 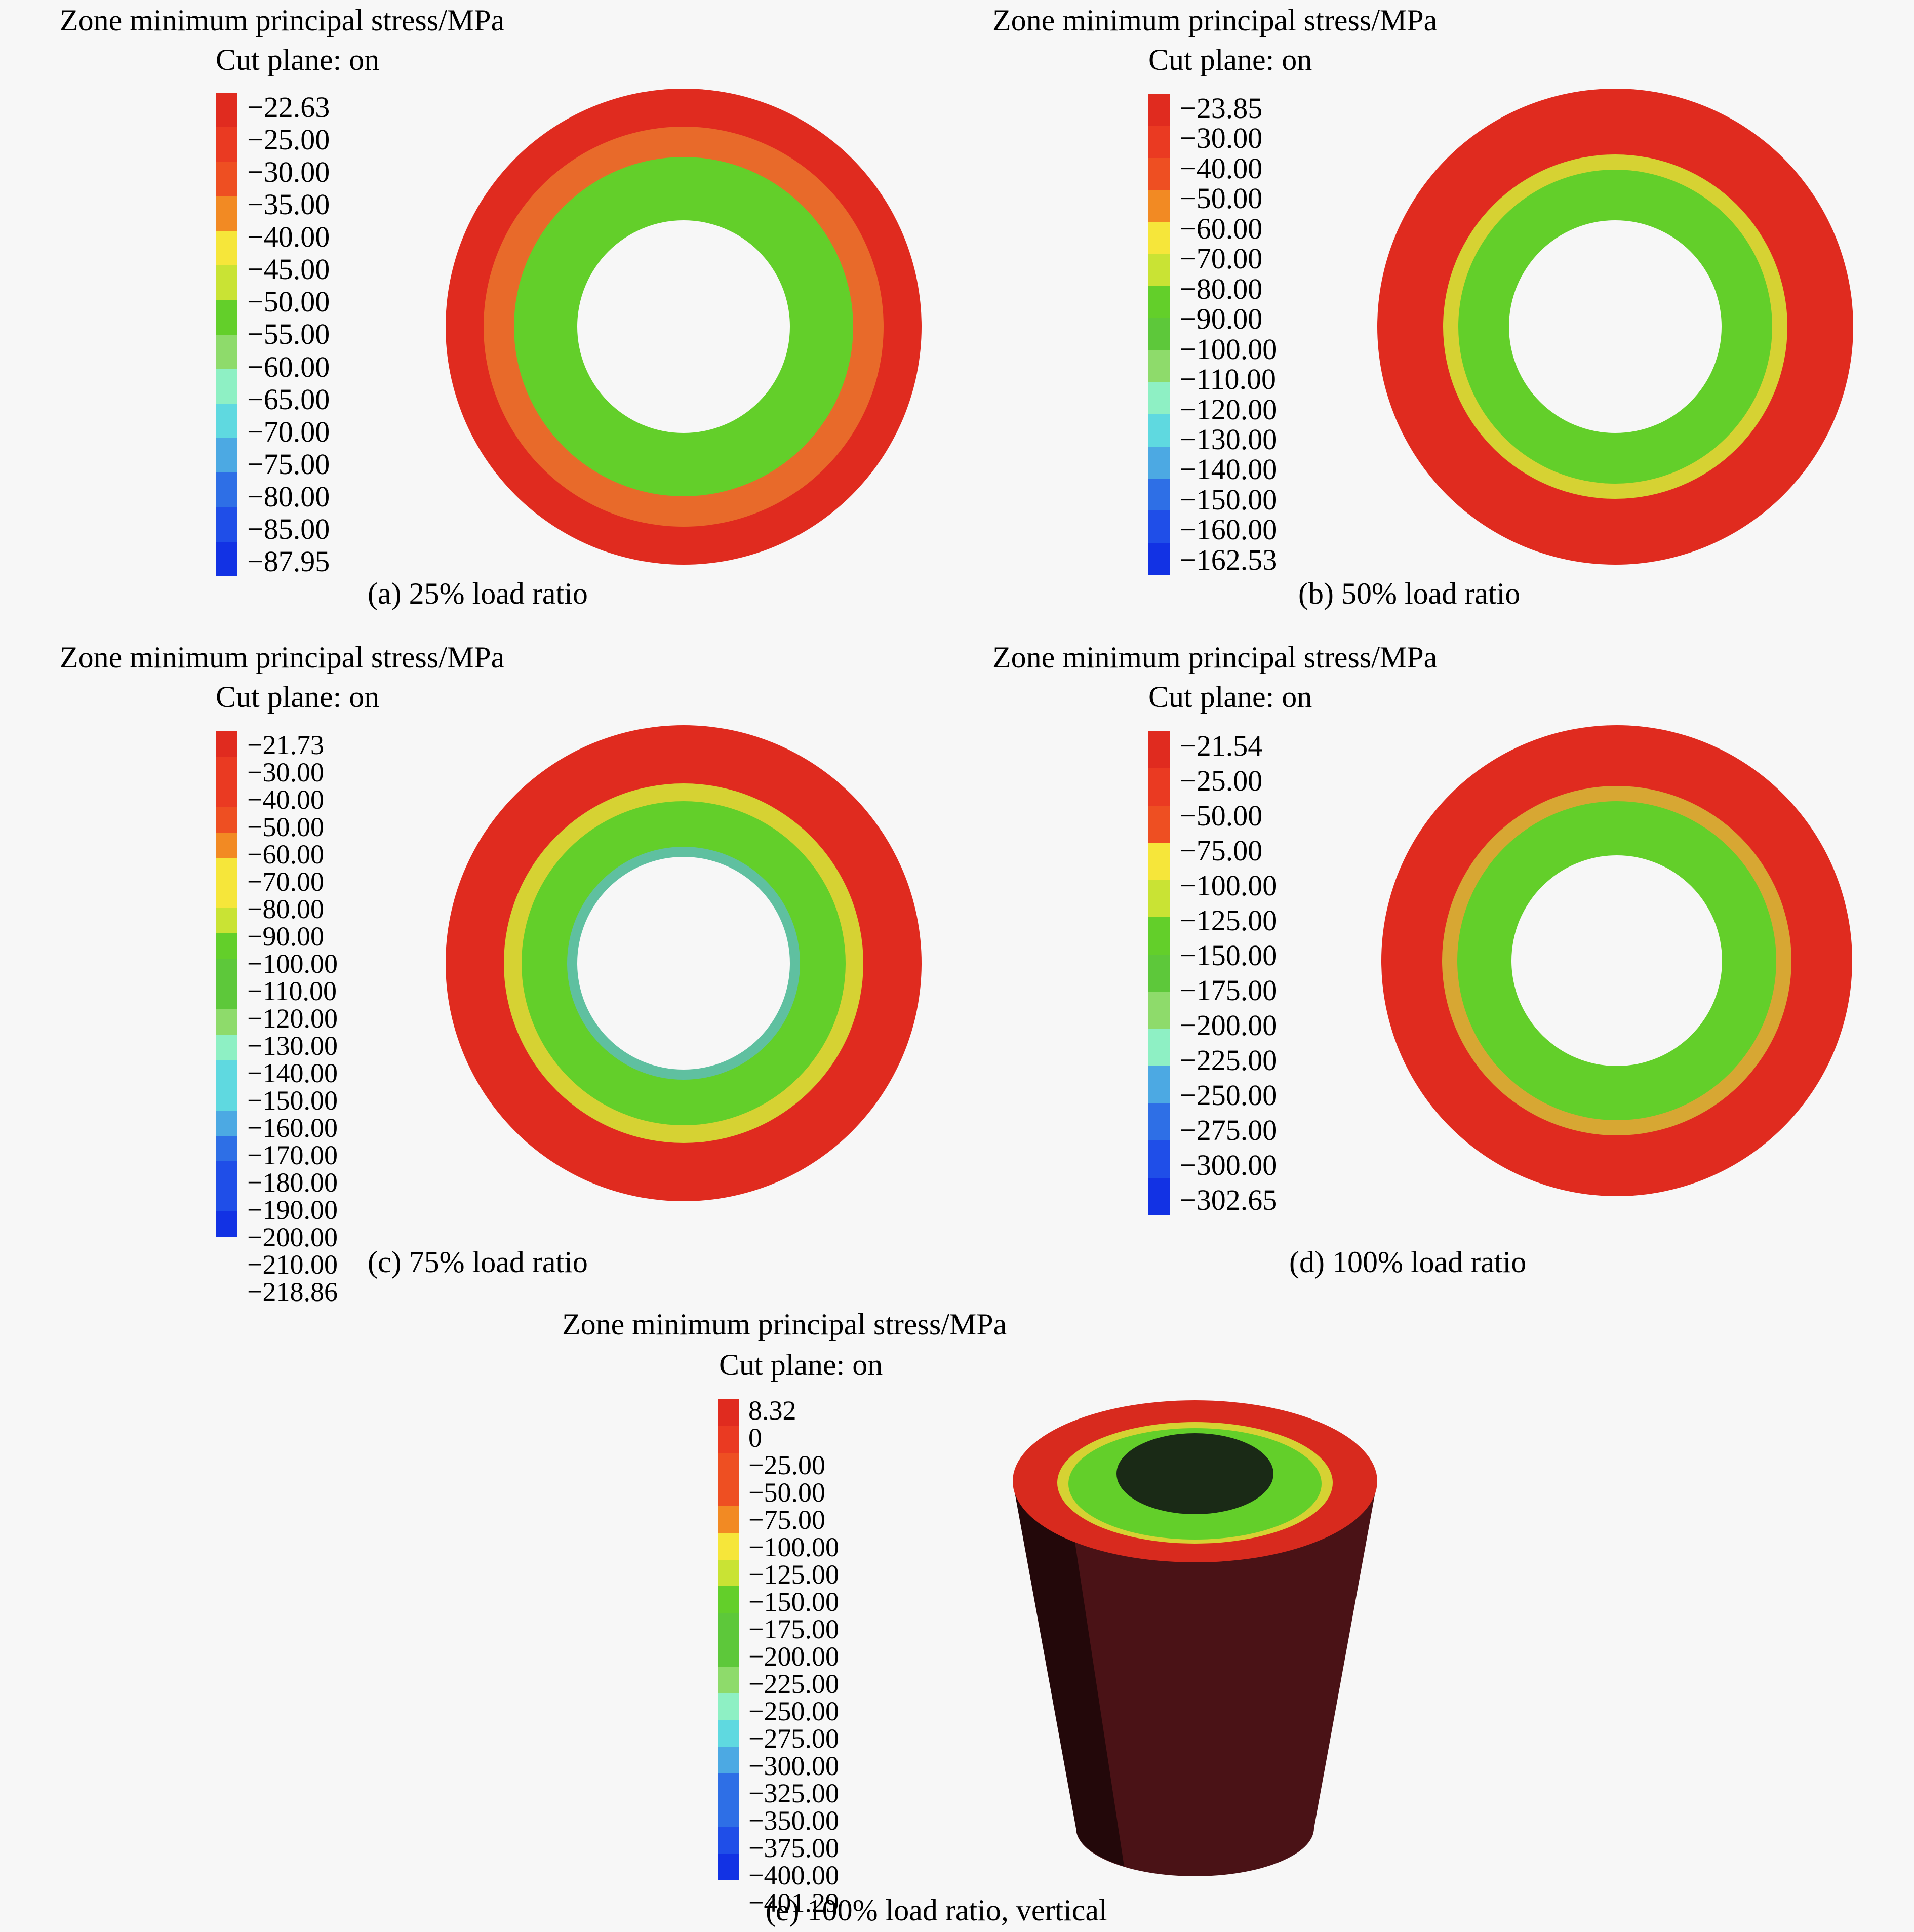 What do you see at coordinates (1408, 1262) in the screenshot?
I see `panel-d-caption: (d) 100% load ratio` at bounding box center [1408, 1262].